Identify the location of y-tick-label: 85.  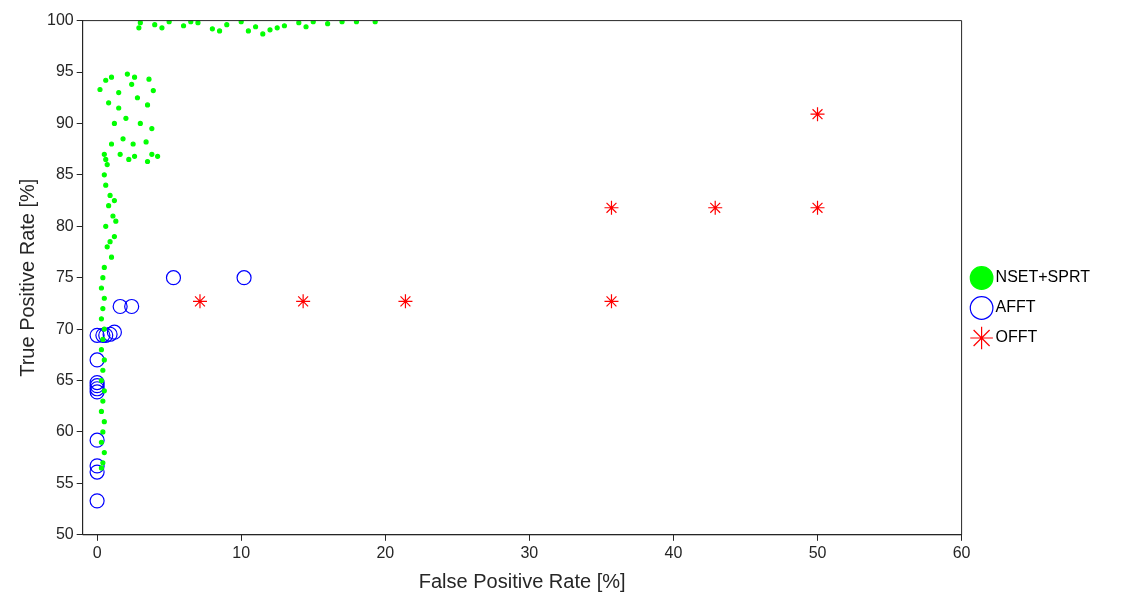
(64, 174).